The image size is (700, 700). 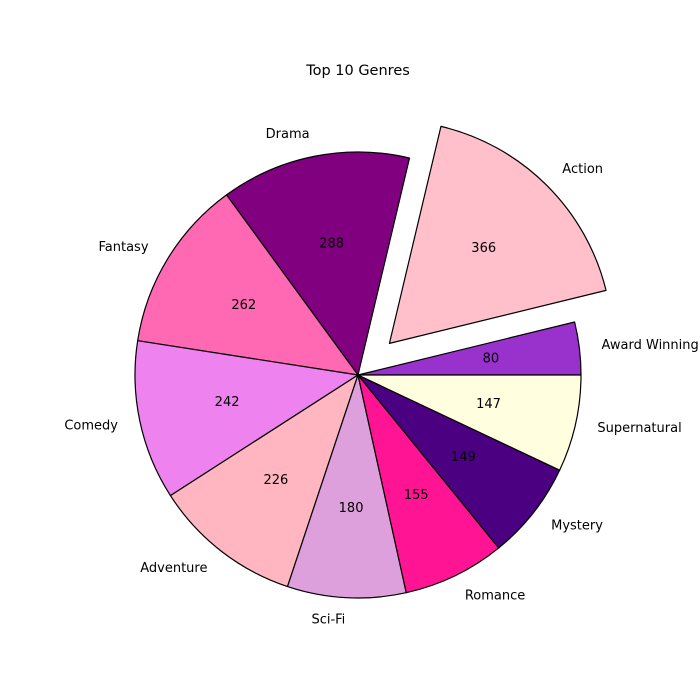 I want to click on pie-slice-award-winning, so click(x=469, y=348).